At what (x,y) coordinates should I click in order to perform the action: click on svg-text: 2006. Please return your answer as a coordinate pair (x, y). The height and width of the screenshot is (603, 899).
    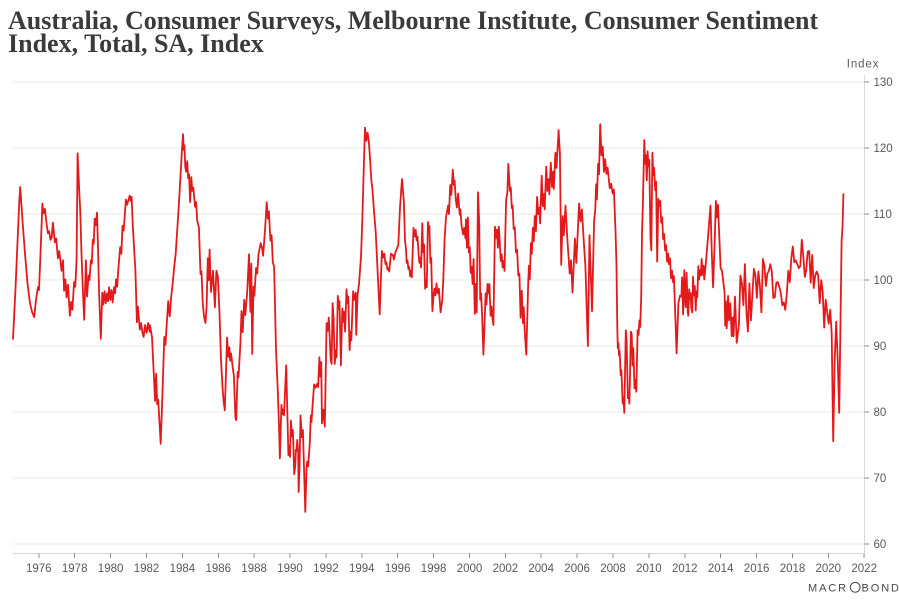
    Looking at the image, I should click on (577, 569).